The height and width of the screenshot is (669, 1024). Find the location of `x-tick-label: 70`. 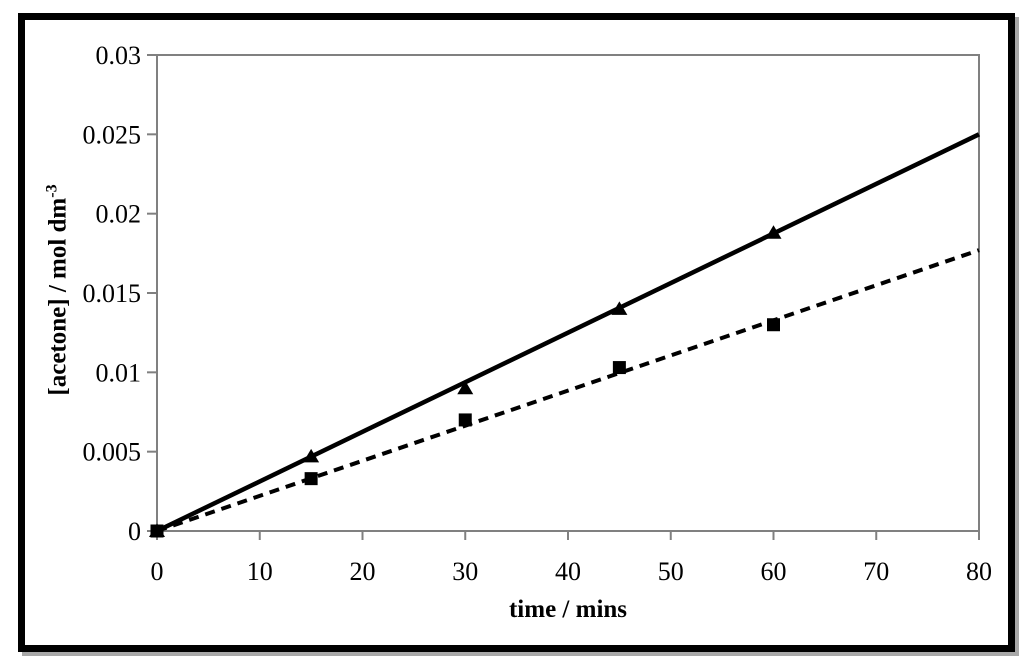

x-tick-label: 70 is located at coordinates (876, 571).